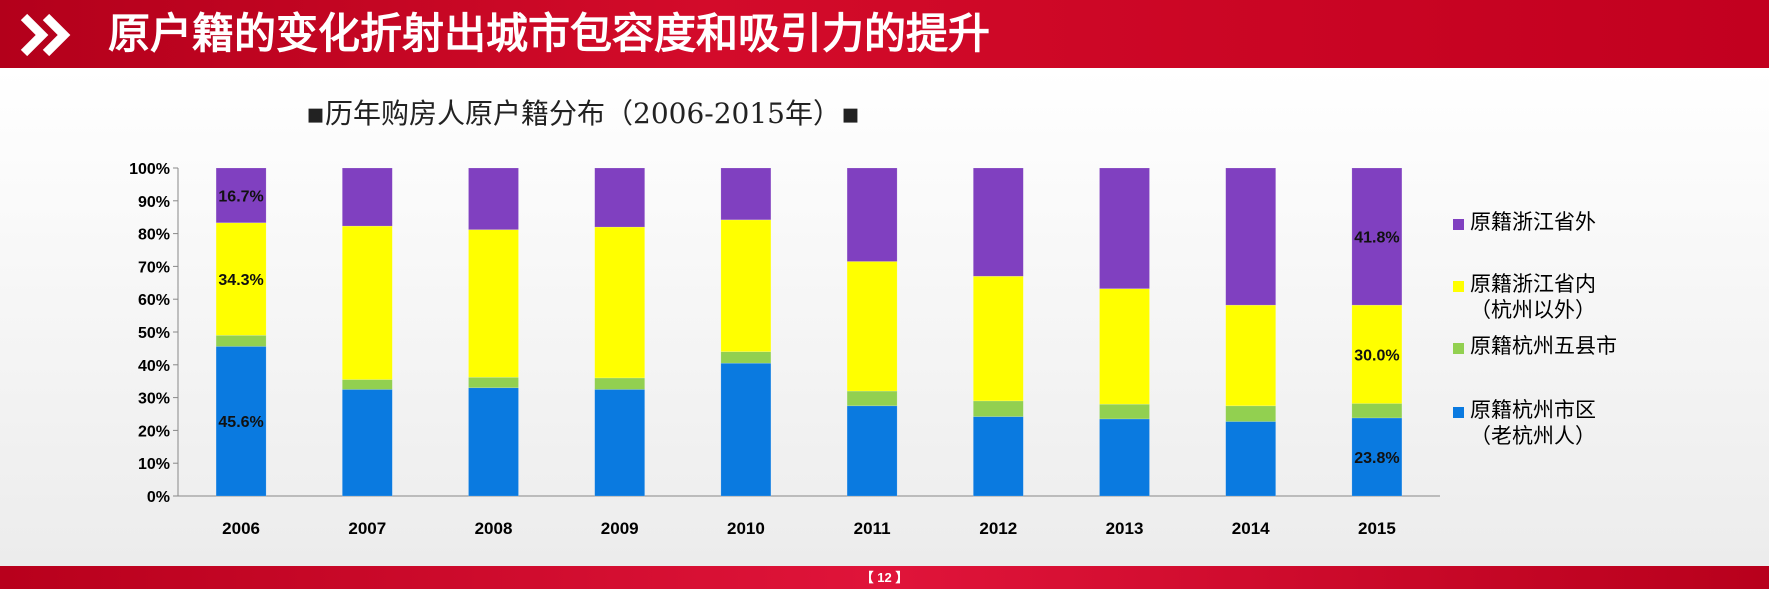 Image resolution: width=1769 pixels, height=589 pixels. Describe the element at coordinates (154, 300) in the screenshot. I see `y-tick-label: 60%` at that location.